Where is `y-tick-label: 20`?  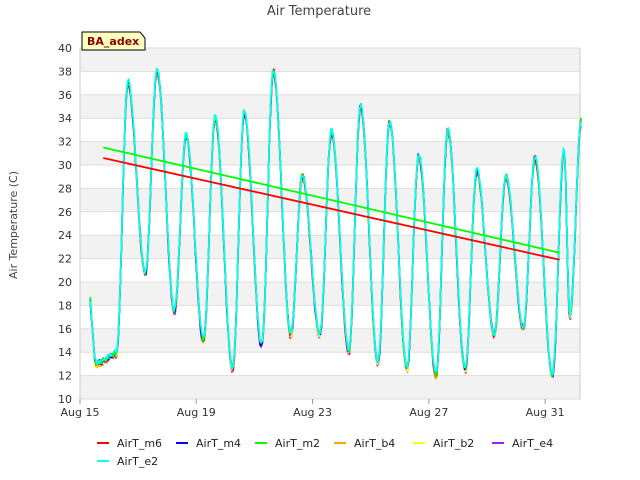 y-tick-label: 20 is located at coordinates (65, 282).